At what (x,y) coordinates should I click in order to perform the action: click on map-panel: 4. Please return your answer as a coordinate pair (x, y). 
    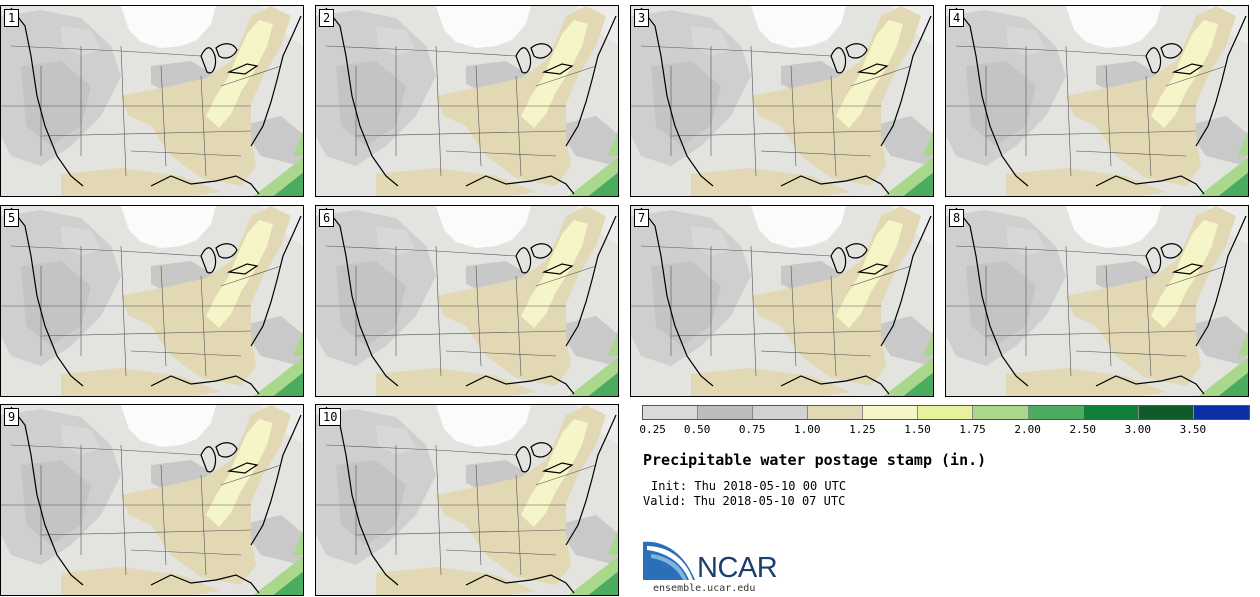
    Looking at the image, I should click on (1097, 101).